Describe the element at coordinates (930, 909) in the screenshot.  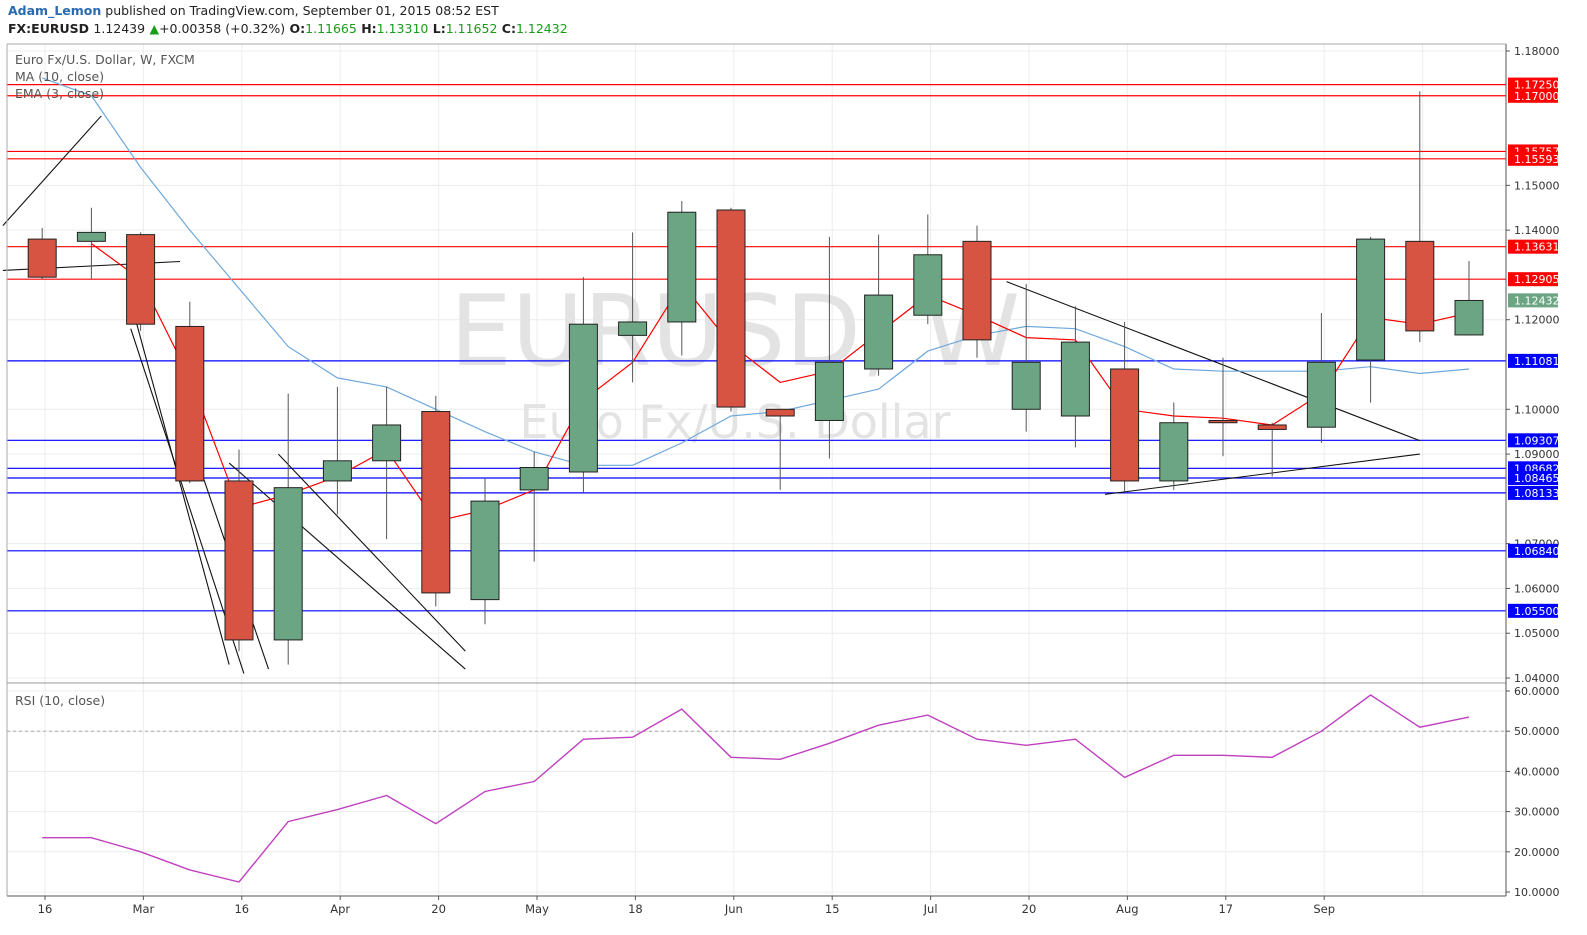
I see `x-tick-label: Jul` at that location.